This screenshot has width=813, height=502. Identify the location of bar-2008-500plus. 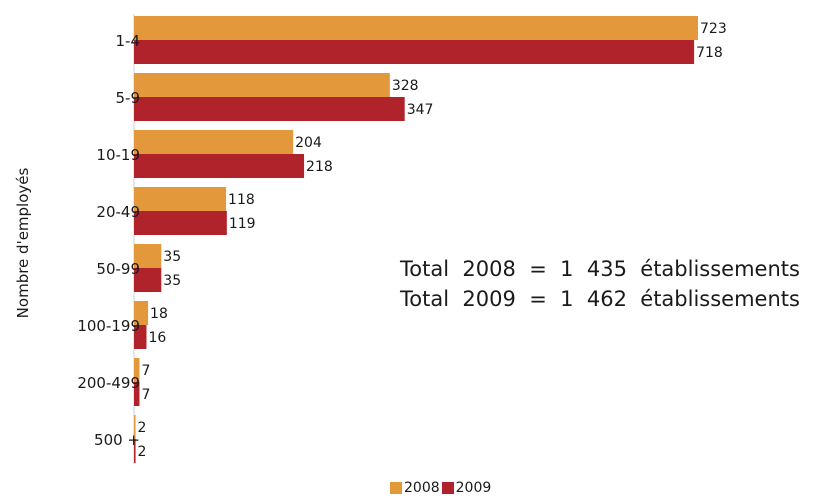
(135, 427).